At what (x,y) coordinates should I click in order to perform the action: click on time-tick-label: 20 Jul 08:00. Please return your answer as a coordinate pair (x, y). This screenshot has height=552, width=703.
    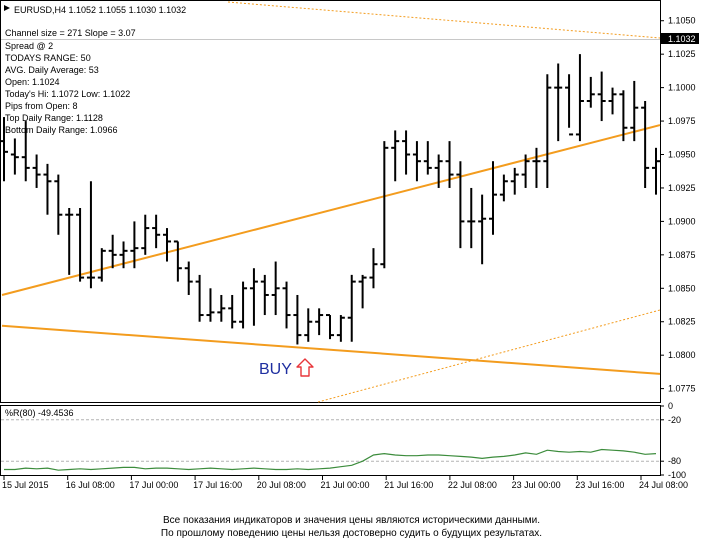
    Looking at the image, I should click on (281, 485).